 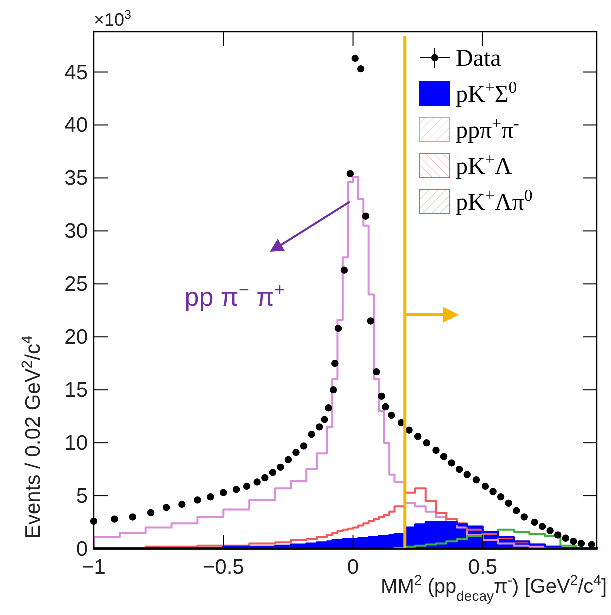 What do you see at coordinates (76, 390) in the screenshot?
I see `y-tick-label: 15` at bounding box center [76, 390].